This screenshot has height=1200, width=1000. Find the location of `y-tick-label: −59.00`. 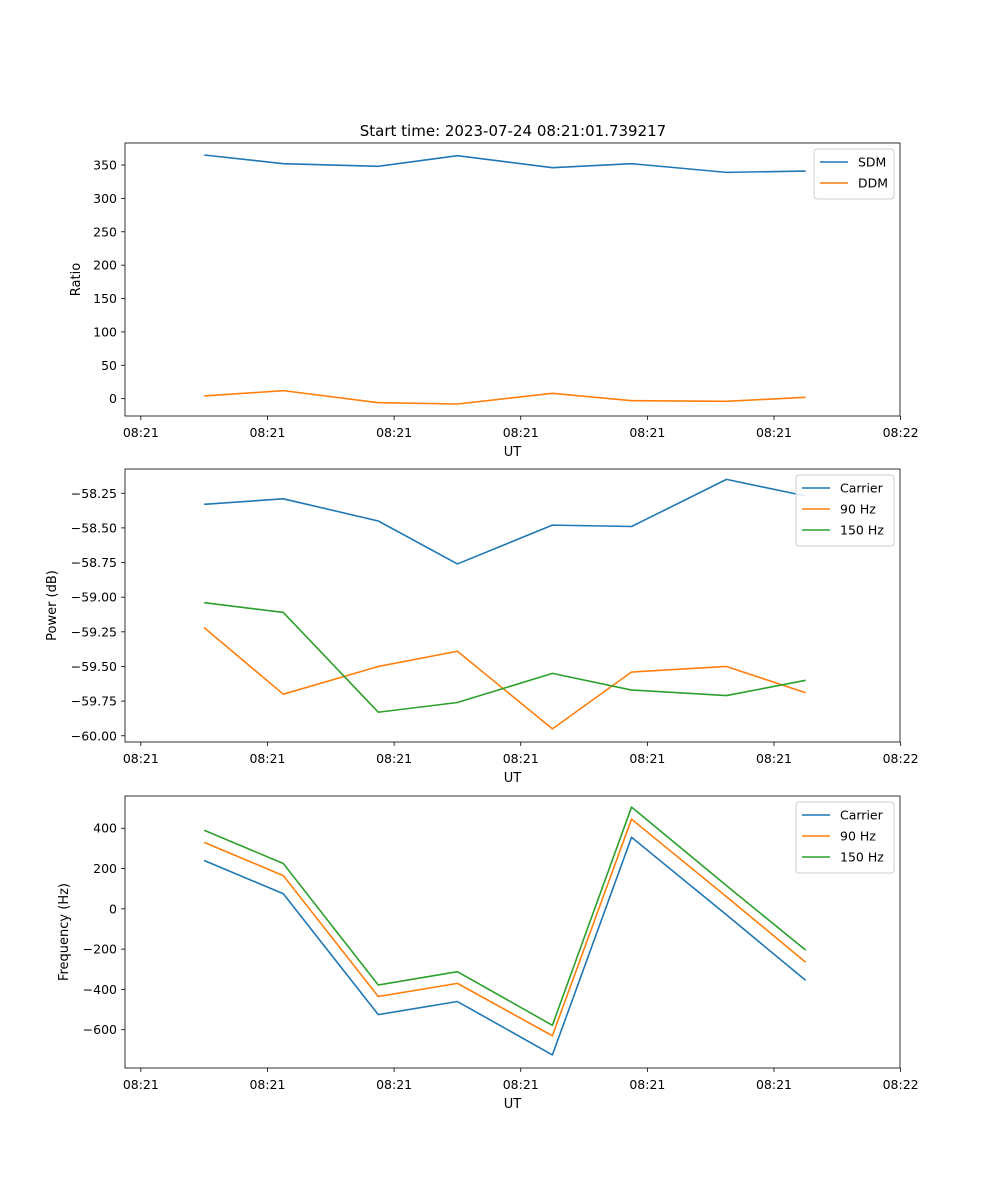

y-tick-label: −59.00 is located at coordinates (94, 597).